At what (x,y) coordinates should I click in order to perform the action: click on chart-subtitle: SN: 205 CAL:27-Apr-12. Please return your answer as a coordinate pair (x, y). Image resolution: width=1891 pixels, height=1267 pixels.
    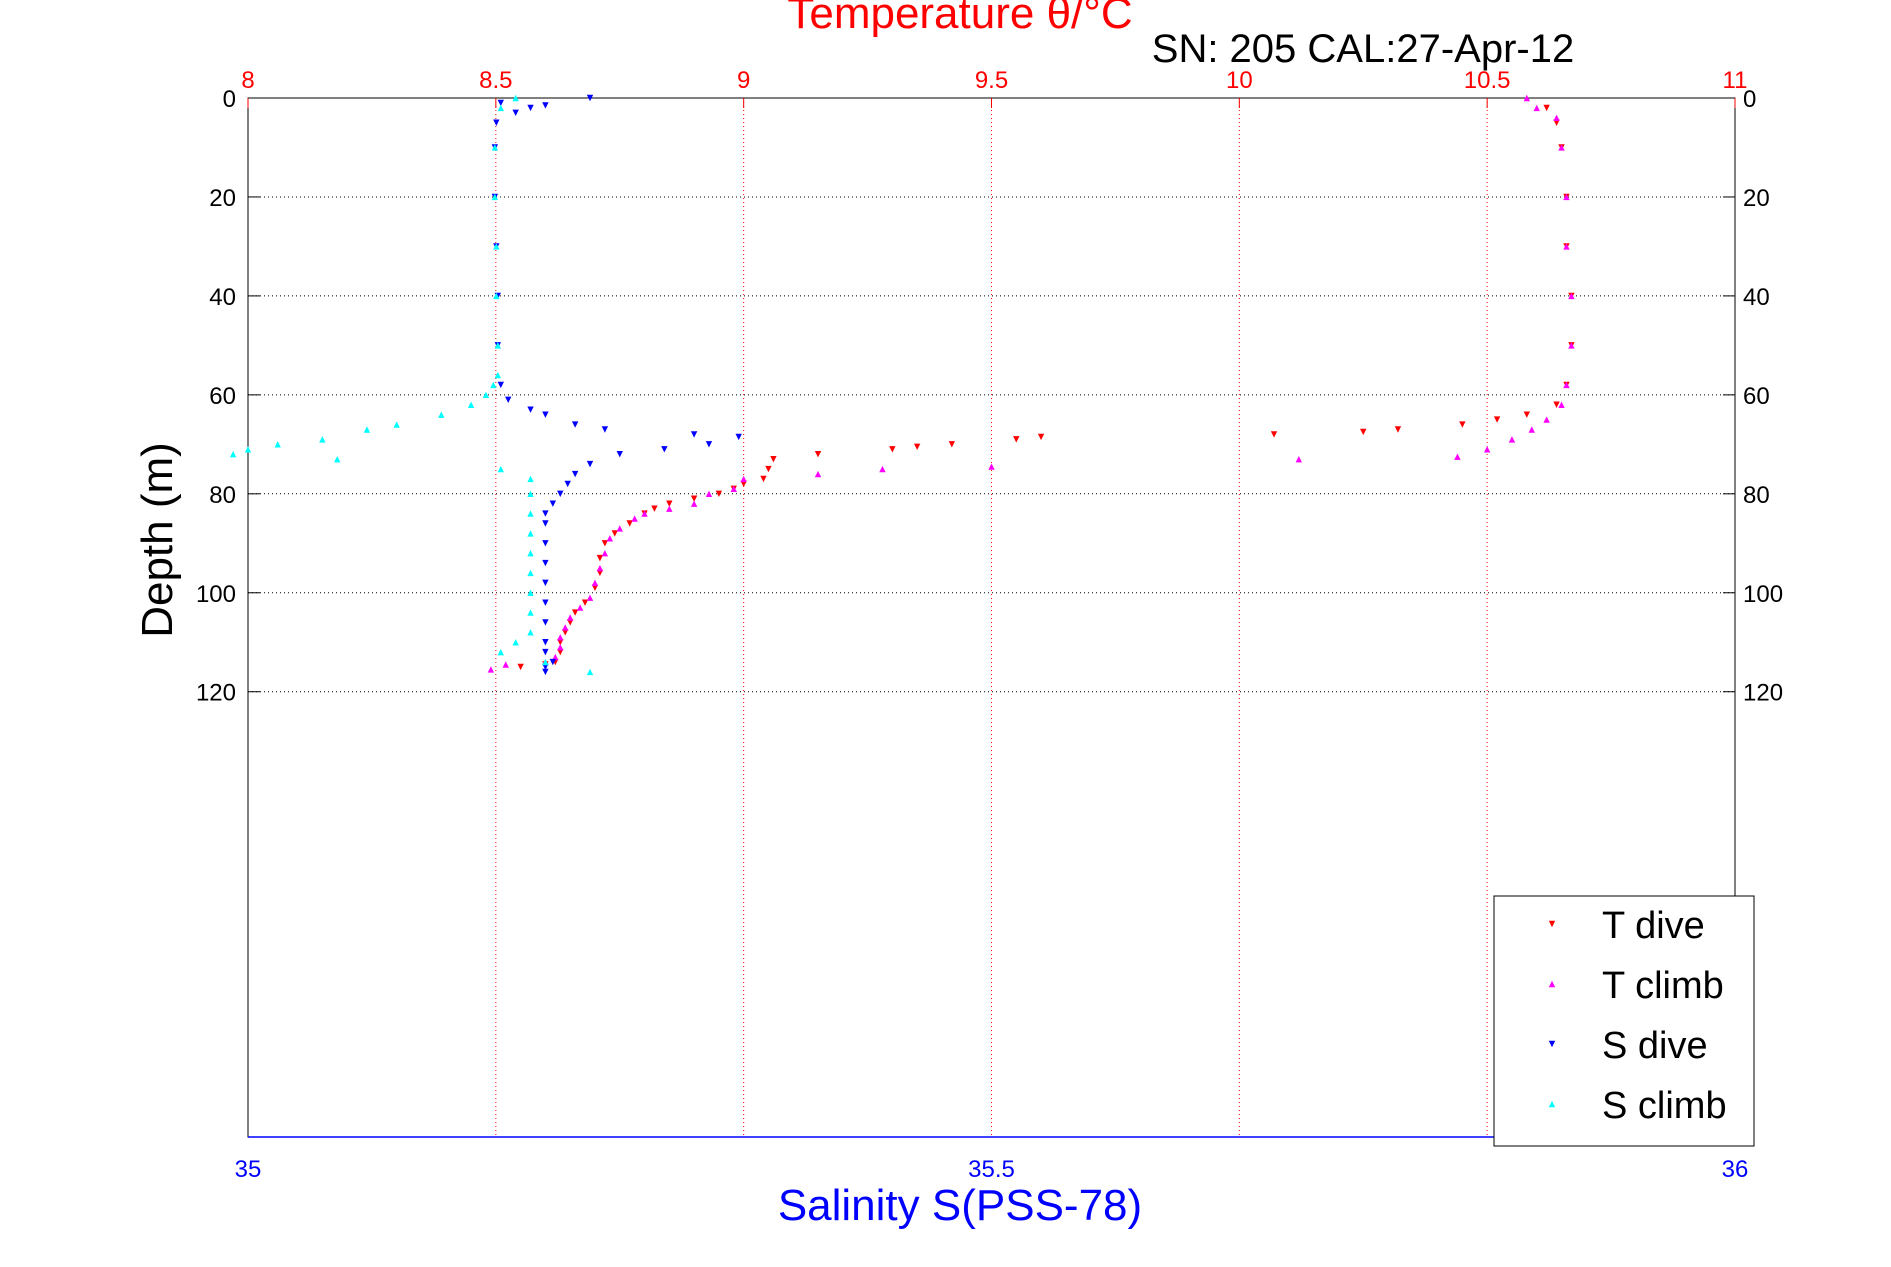
    Looking at the image, I should click on (1363, 49).